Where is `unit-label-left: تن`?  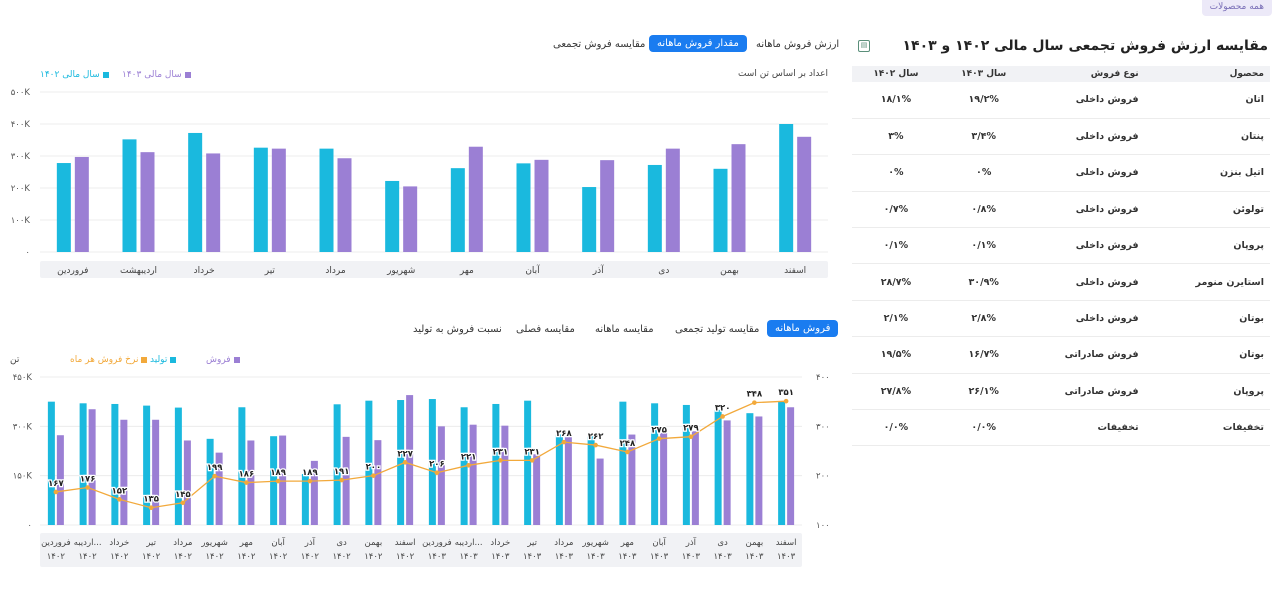
unit-label-left: تن is located at coordinates (15, 360).